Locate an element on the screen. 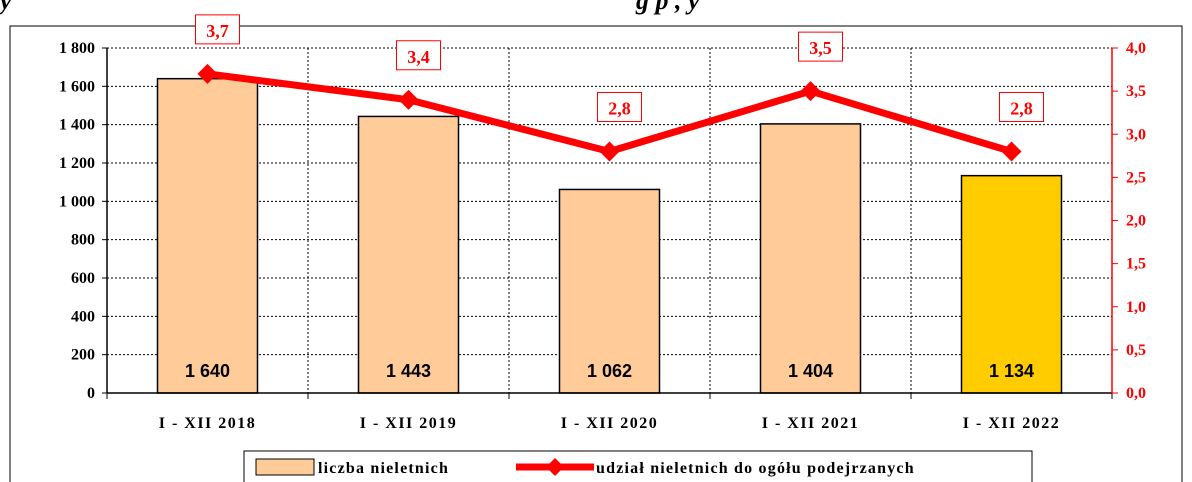 The image size is (1192, 482). line-value-label: 3,5 is located at coordinates (820, 48).